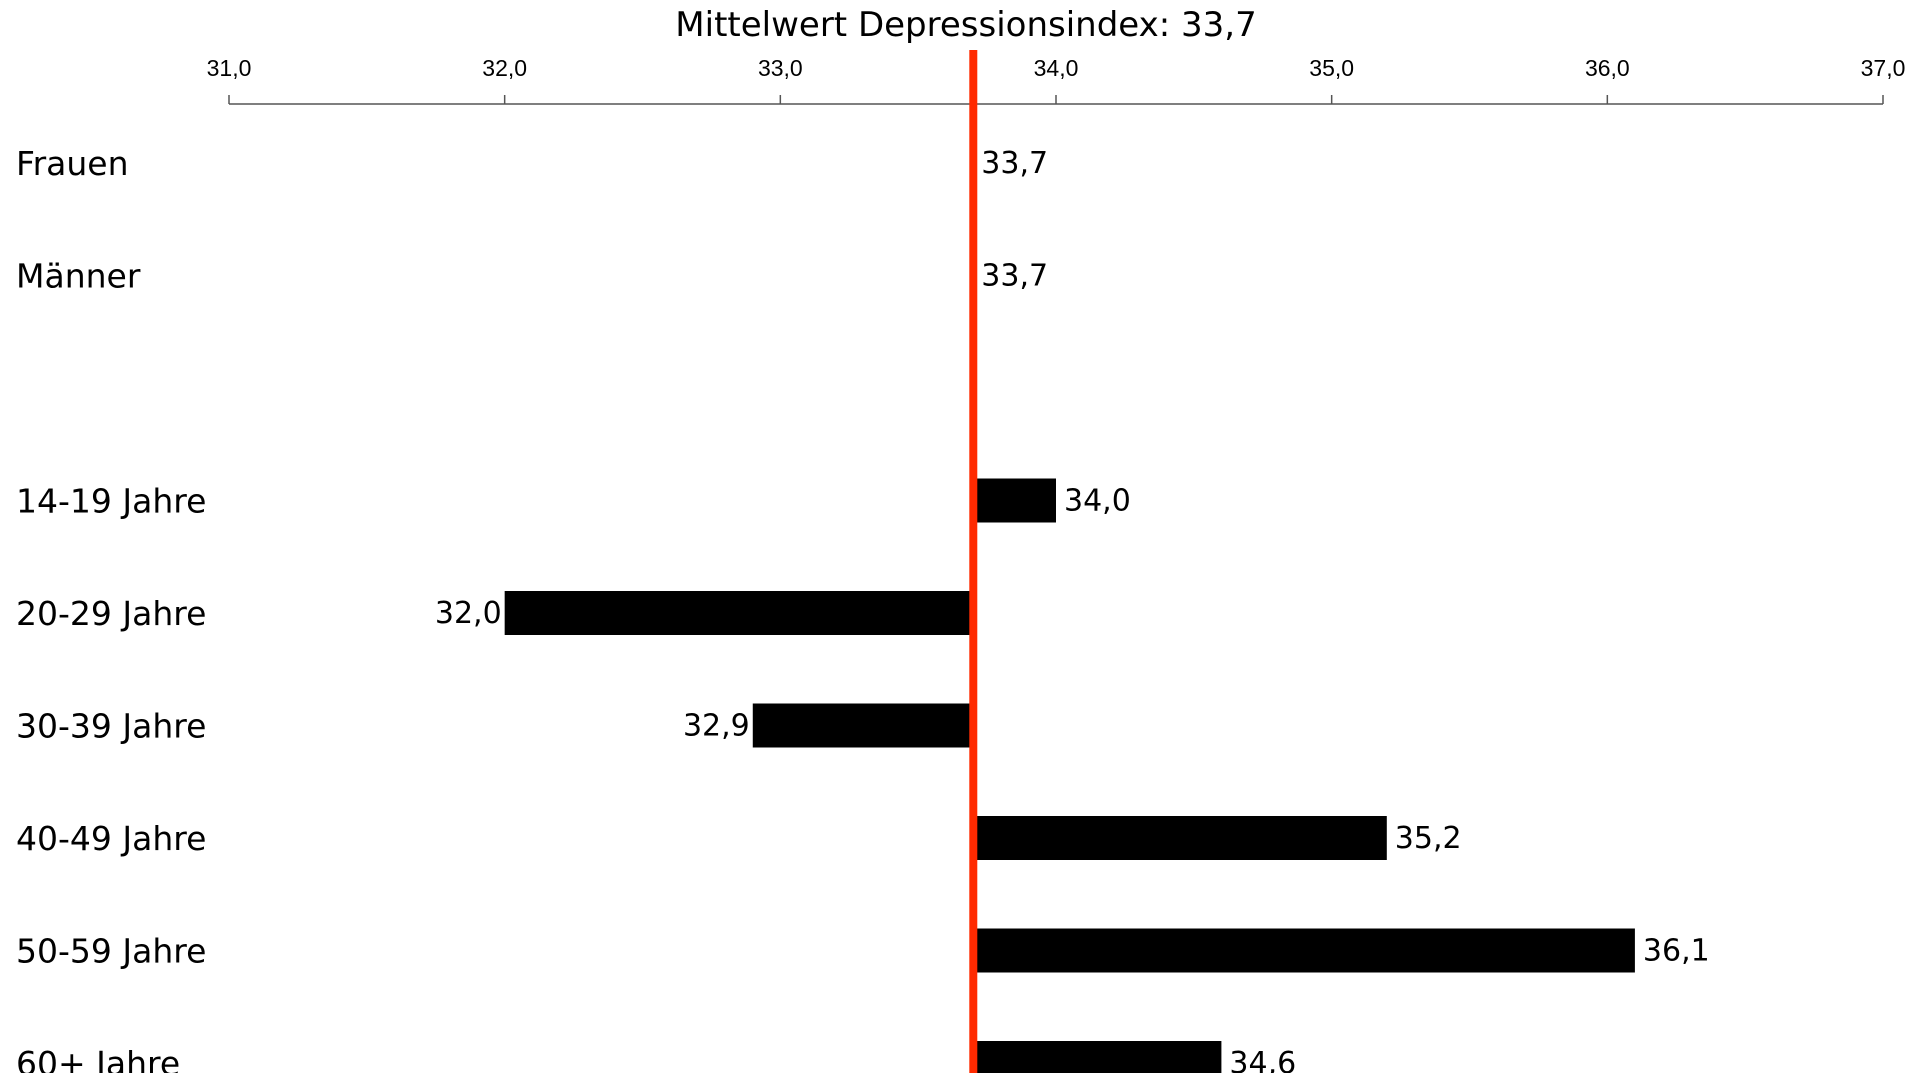  I want to click on category-label: Männer, so click(78, 276).